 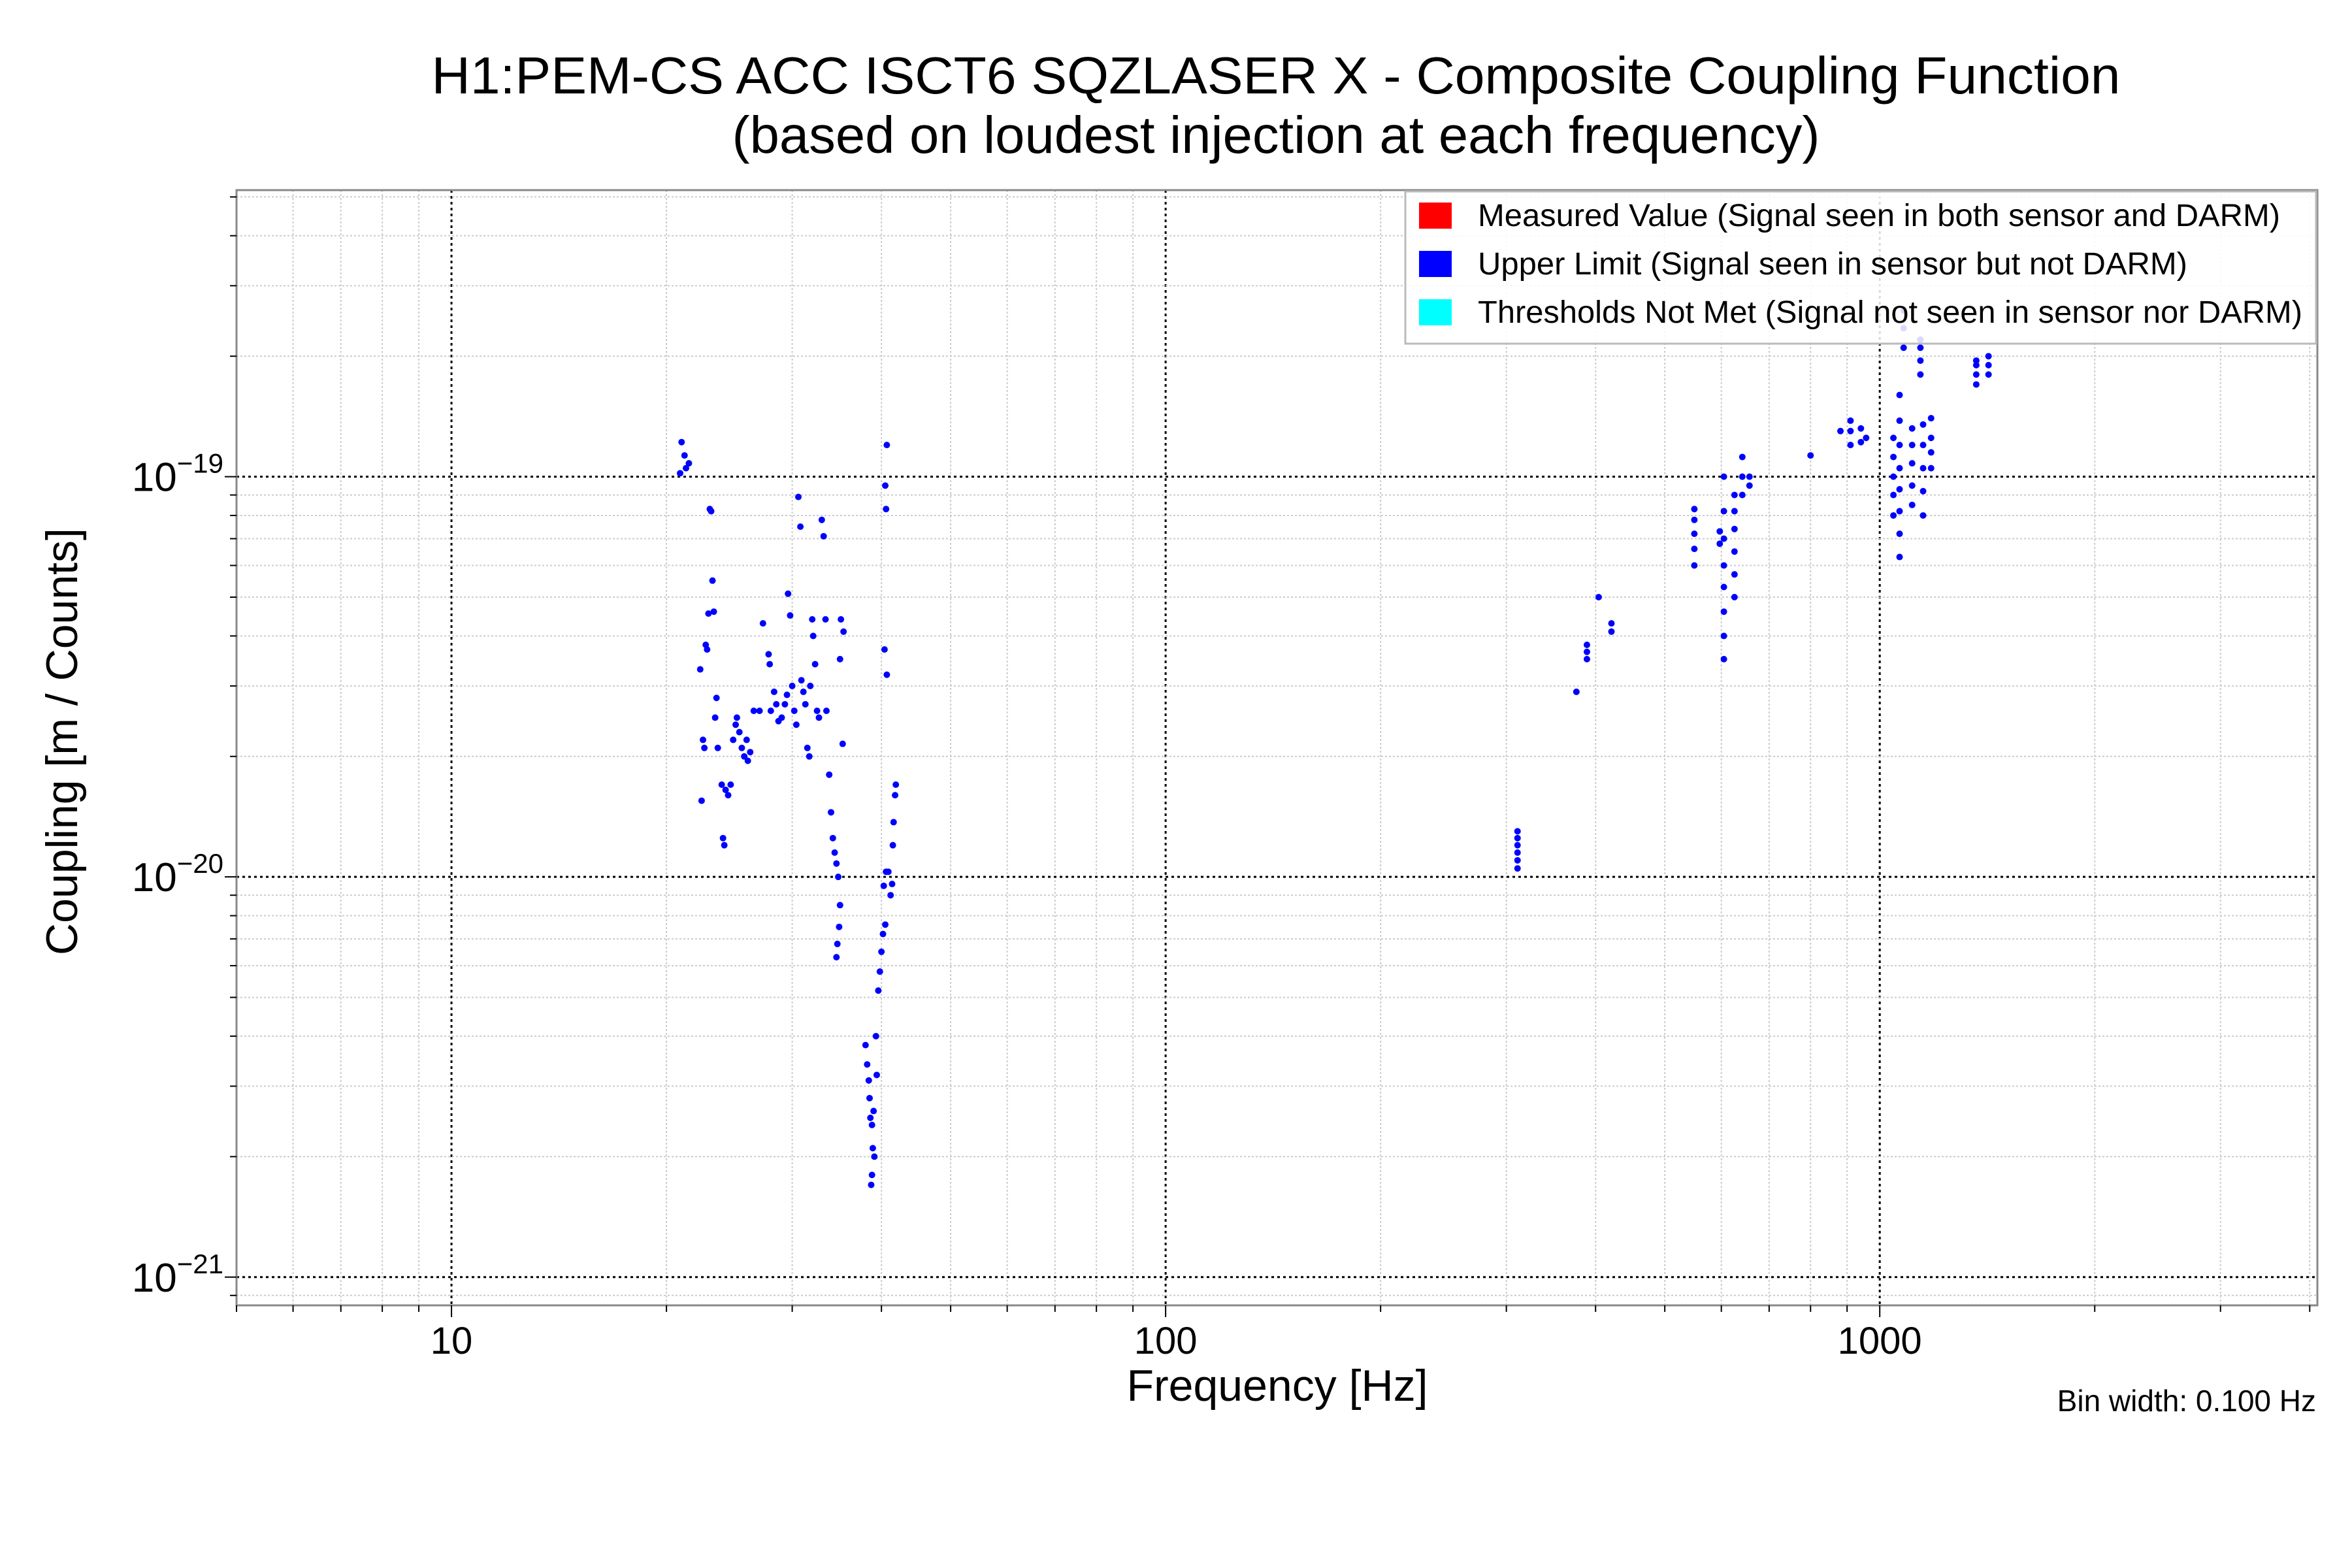 I want to click on x-tick-label: 10, so click(x=452, y=1341).